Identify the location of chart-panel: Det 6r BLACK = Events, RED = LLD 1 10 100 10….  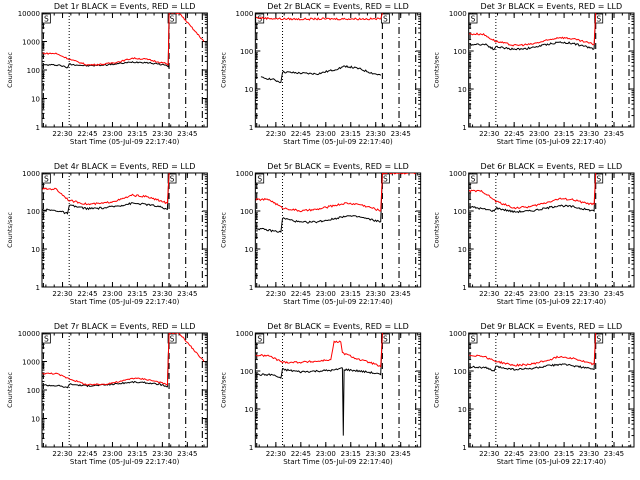
(534, 234).